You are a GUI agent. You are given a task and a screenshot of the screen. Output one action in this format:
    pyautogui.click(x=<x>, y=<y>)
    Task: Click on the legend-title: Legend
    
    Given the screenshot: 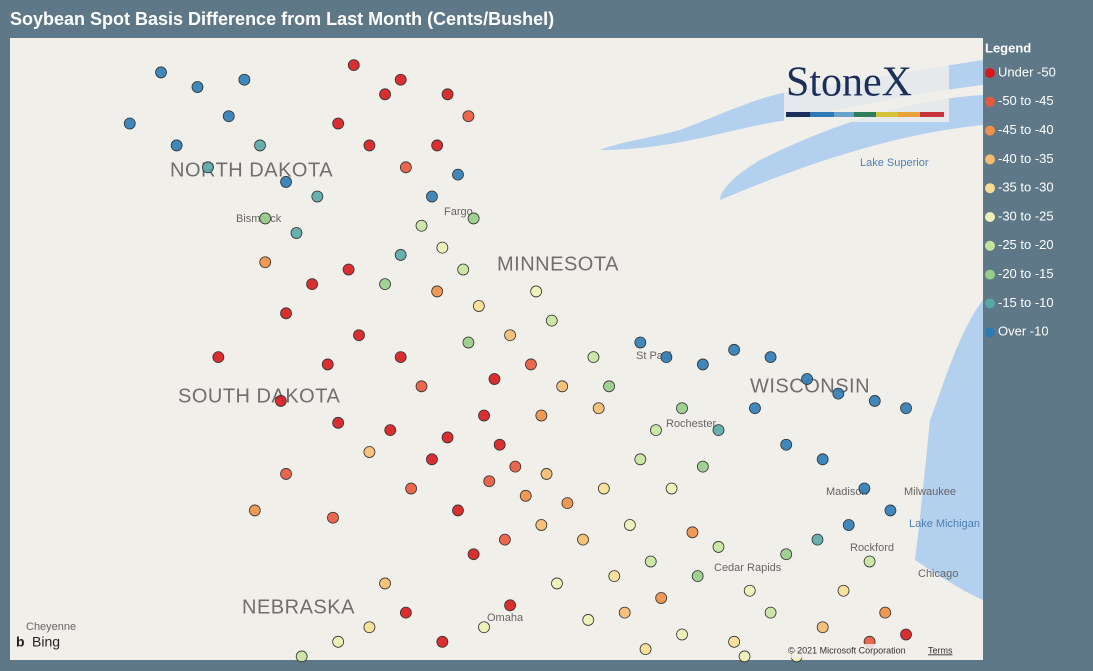 What is the action you would take?
    pyautogui.click(x=1008, y=47)
    